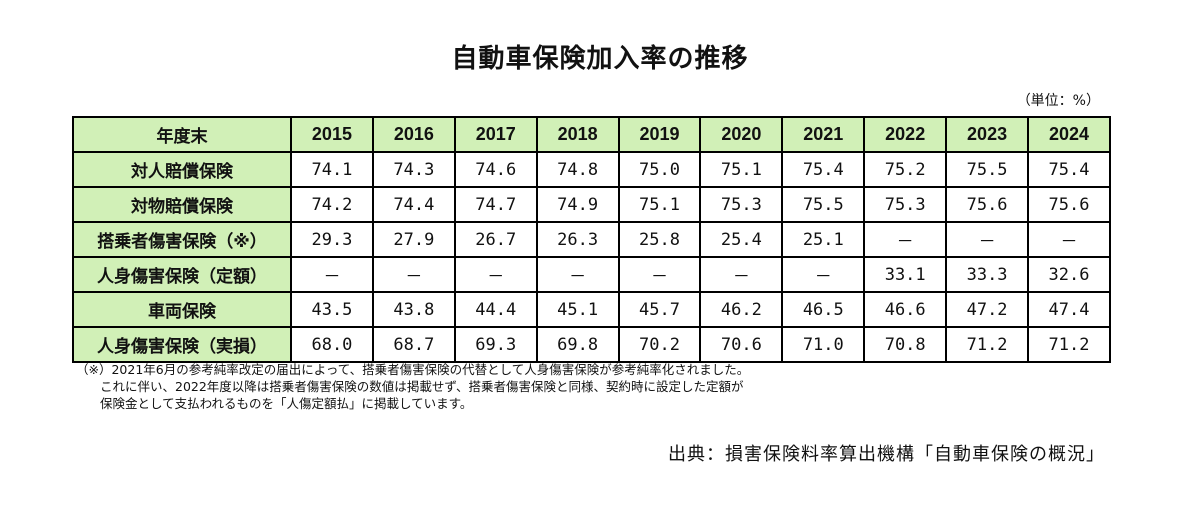  What do you see at coordinates (495, 204) in the screenshot?
I see `table-cell: 74.7` at bounding box center [495, 204].